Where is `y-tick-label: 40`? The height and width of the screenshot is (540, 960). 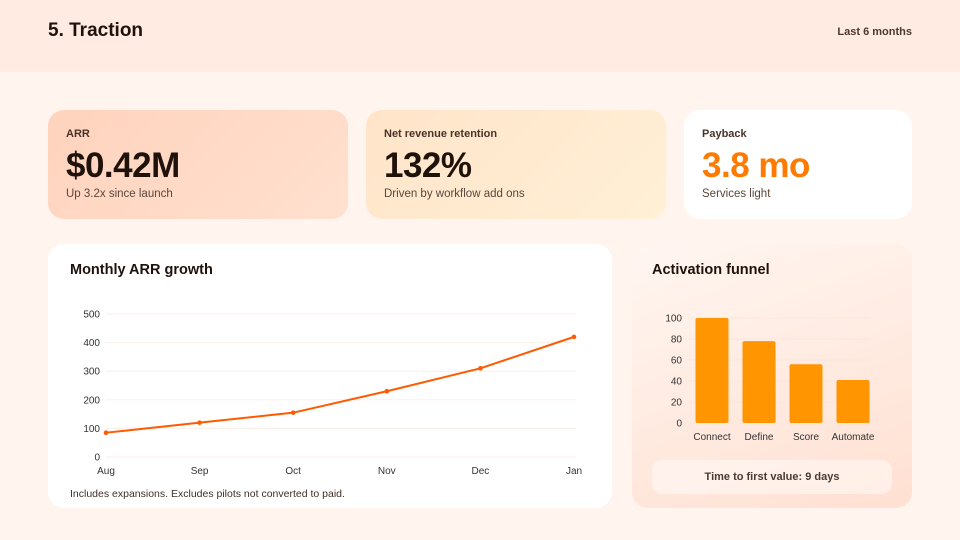 y-tick-label: 40 is located at coordinates (677, 382).